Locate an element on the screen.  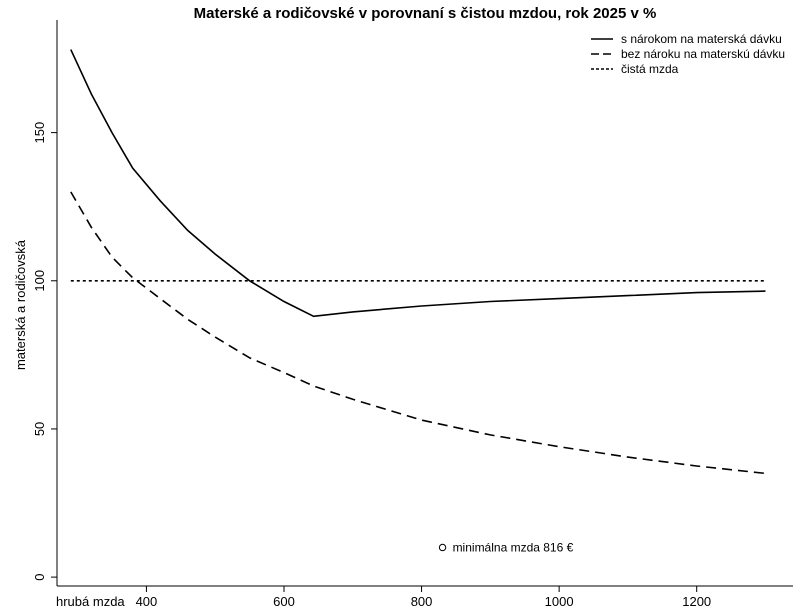
x-tick-label-1000: 1000 is located at coordinates (559, 601).